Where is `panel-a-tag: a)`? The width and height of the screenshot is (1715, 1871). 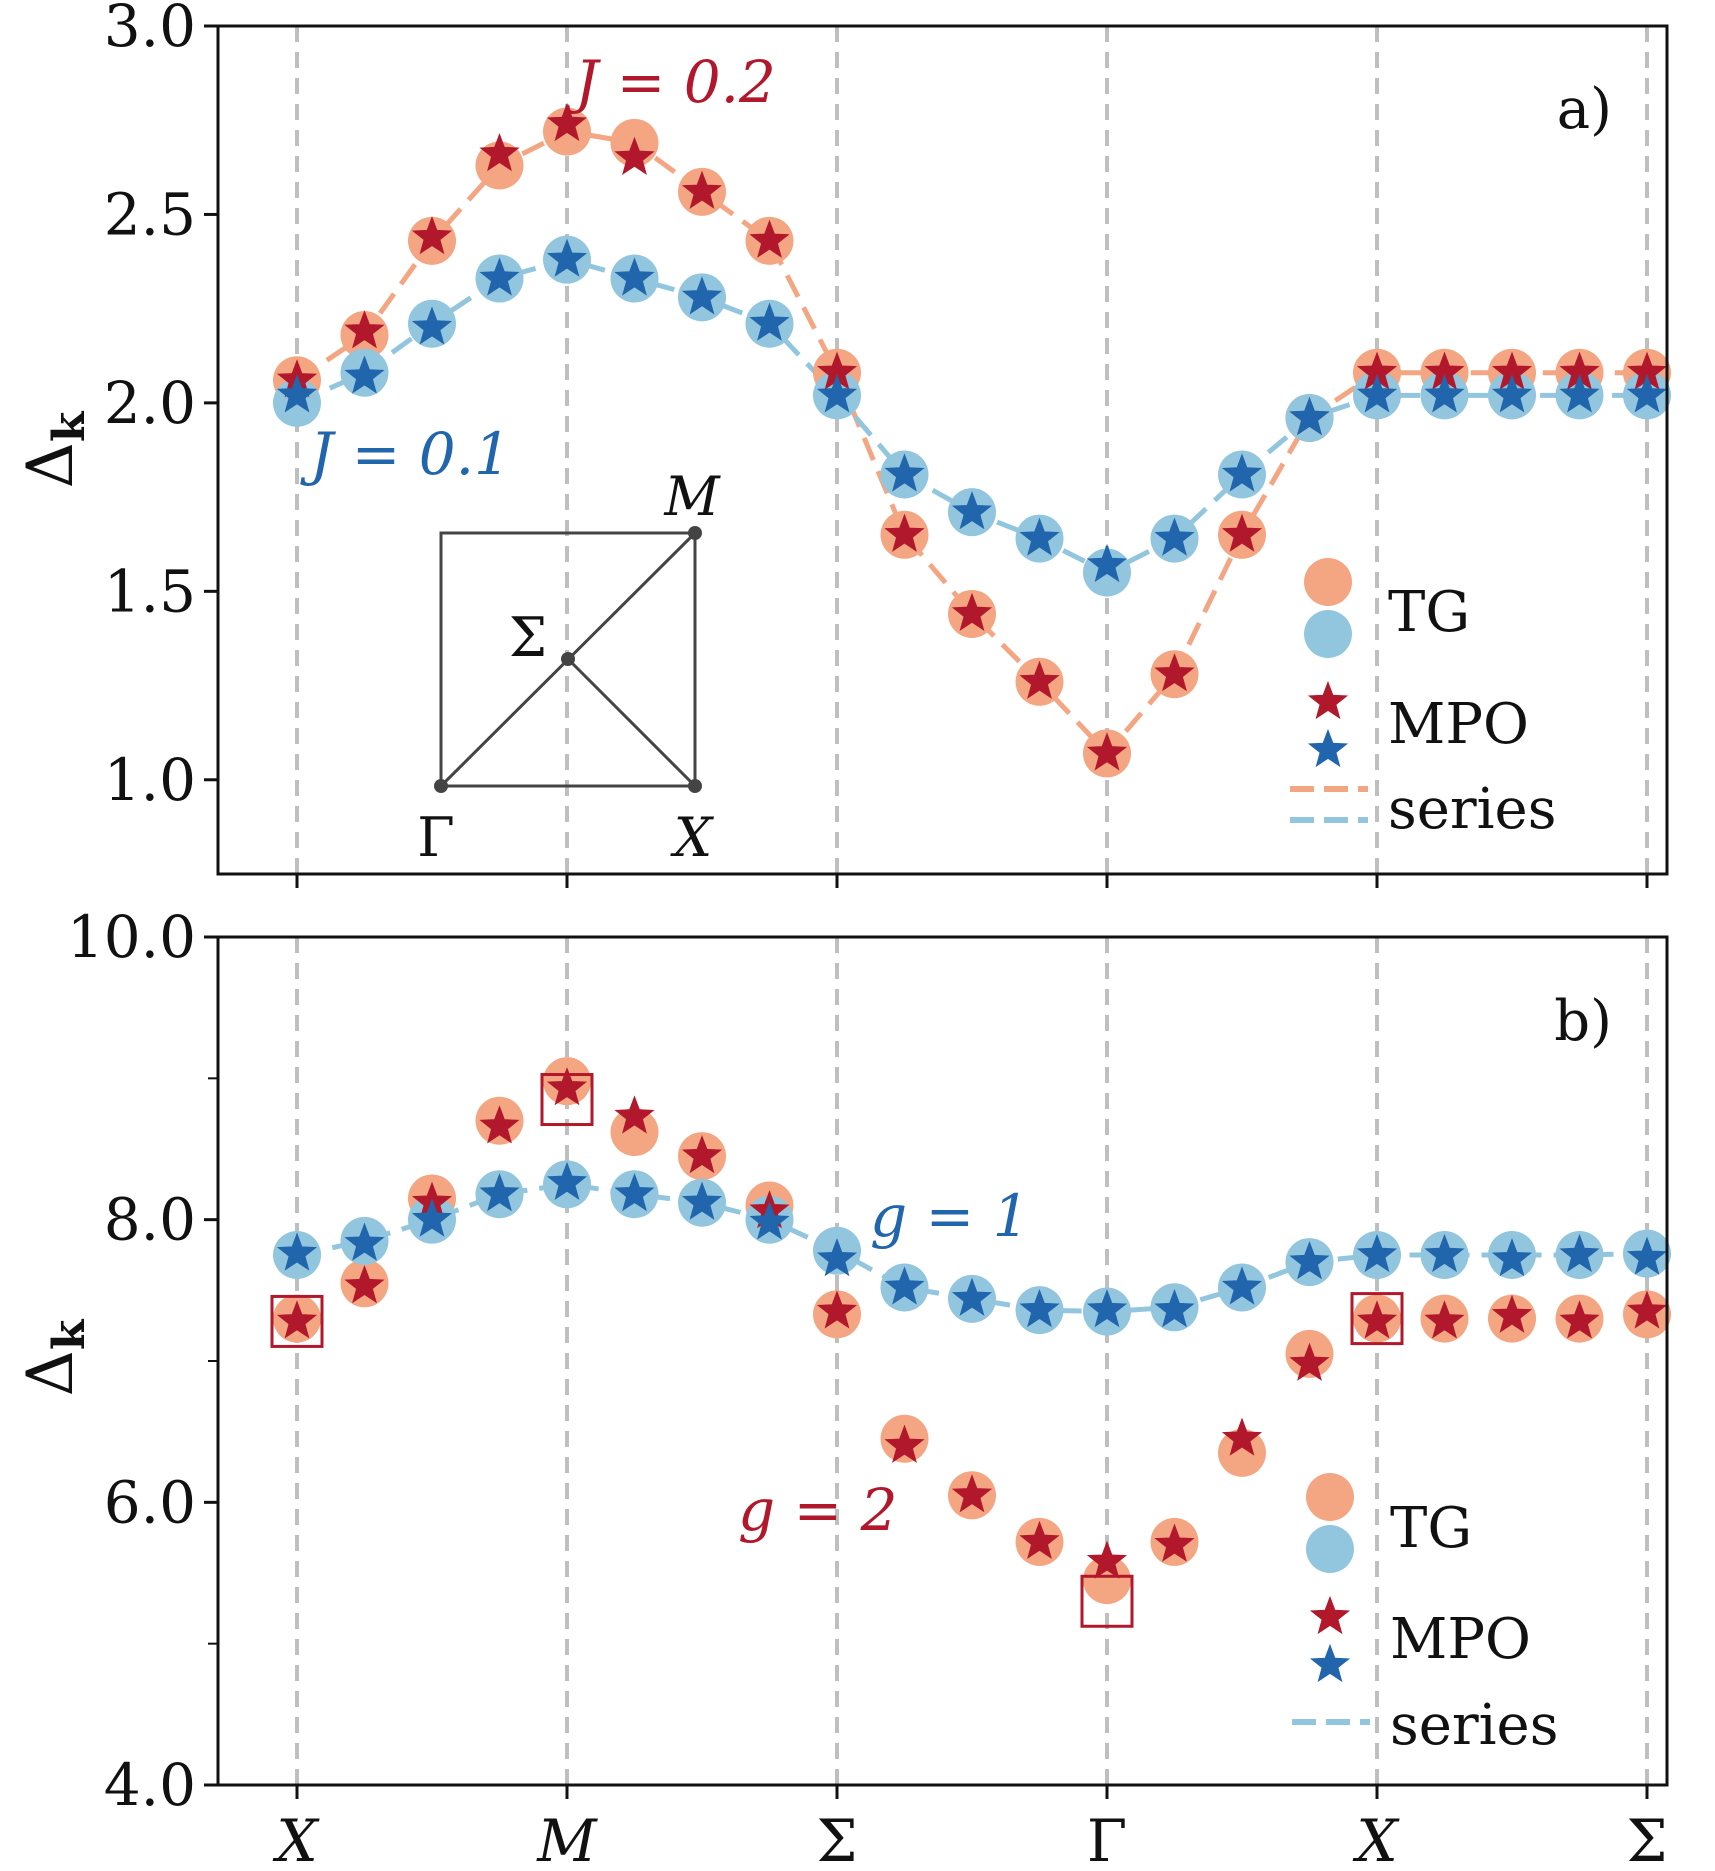
panel-a-tag: a) is located at coordinates (1584, 109).